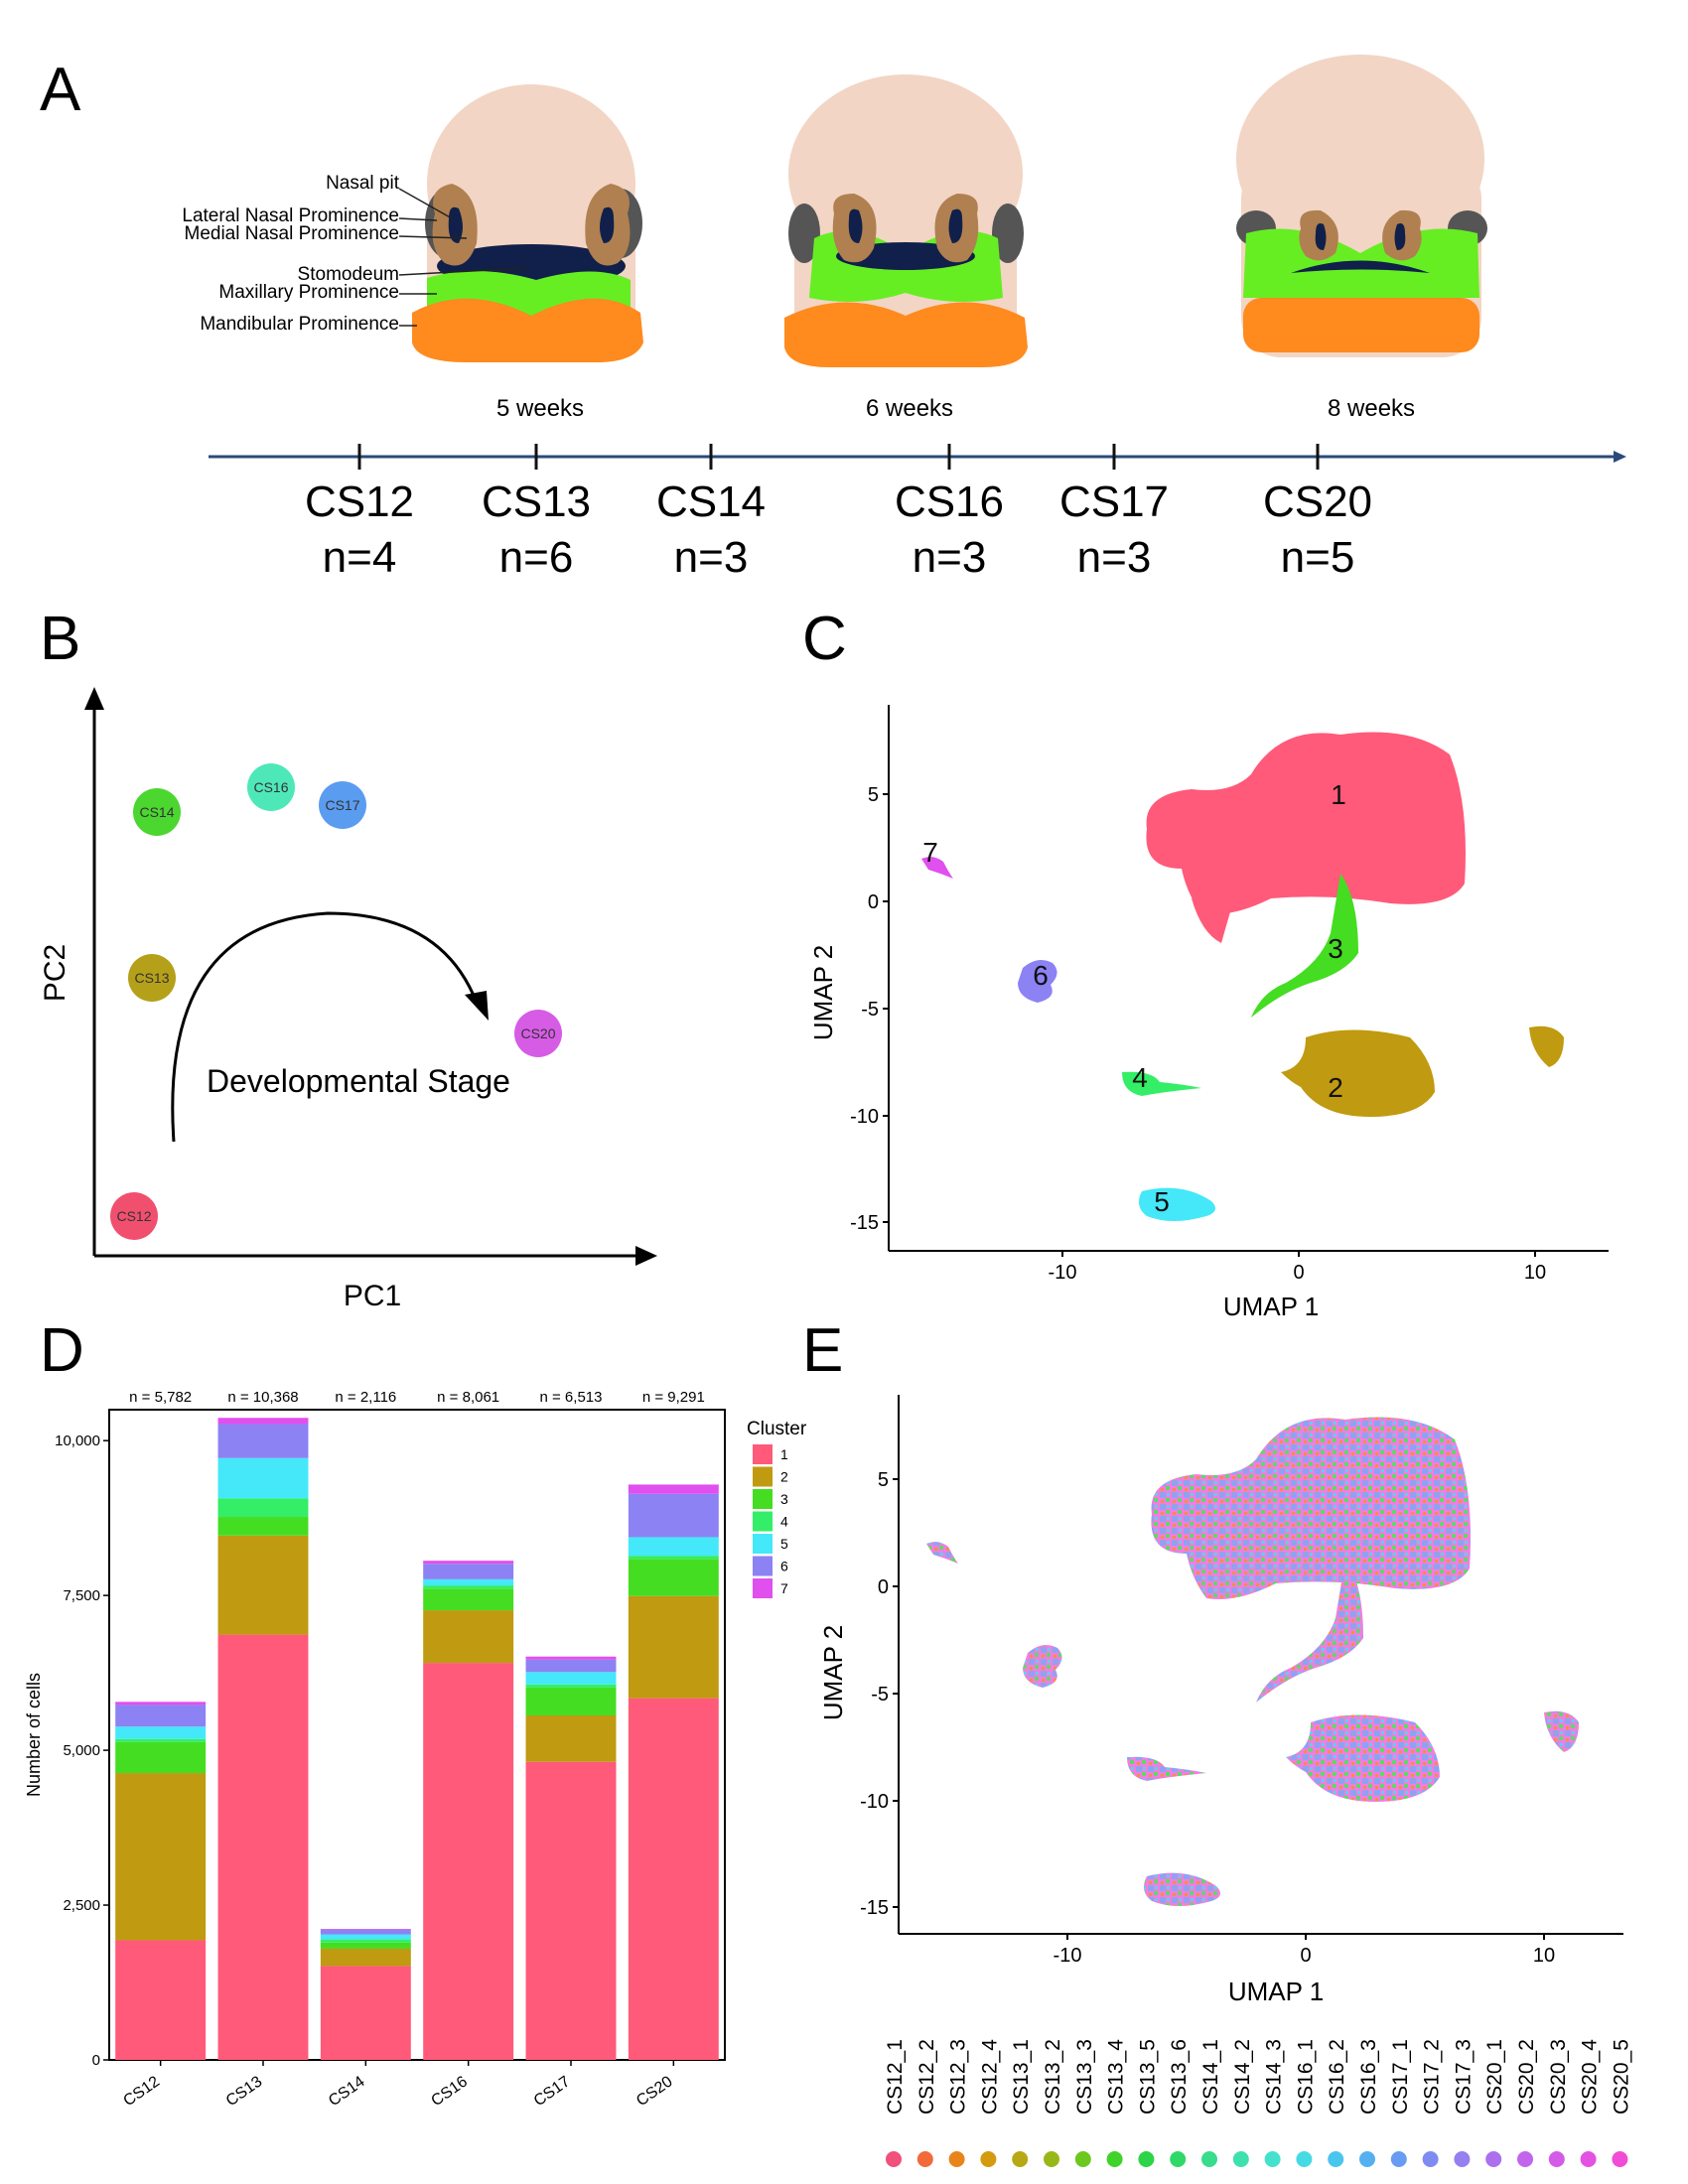 The image size is (1688, 2184). What do you see at coordinates (711, 502) in the screenshot?
I see `timeline-stage-name: CS14` at bounding box center [711, 502].